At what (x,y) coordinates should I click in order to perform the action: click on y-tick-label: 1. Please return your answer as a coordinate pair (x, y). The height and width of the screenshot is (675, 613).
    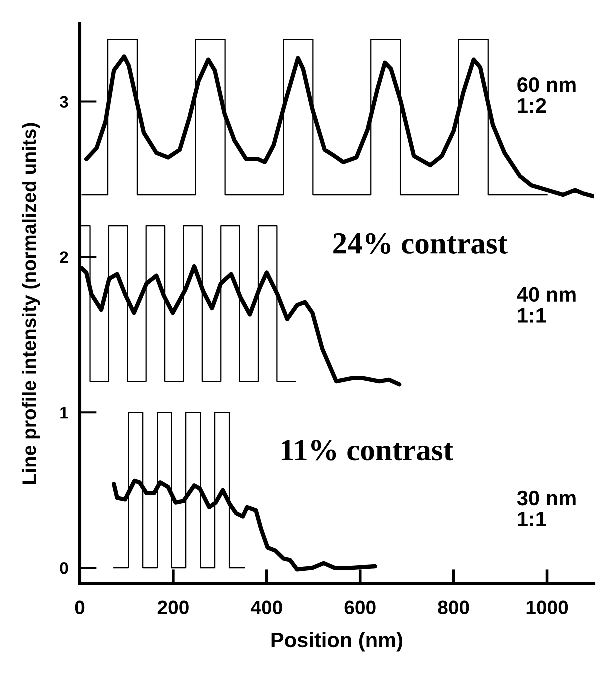
    Looking at the image, I should click on (64, 413).